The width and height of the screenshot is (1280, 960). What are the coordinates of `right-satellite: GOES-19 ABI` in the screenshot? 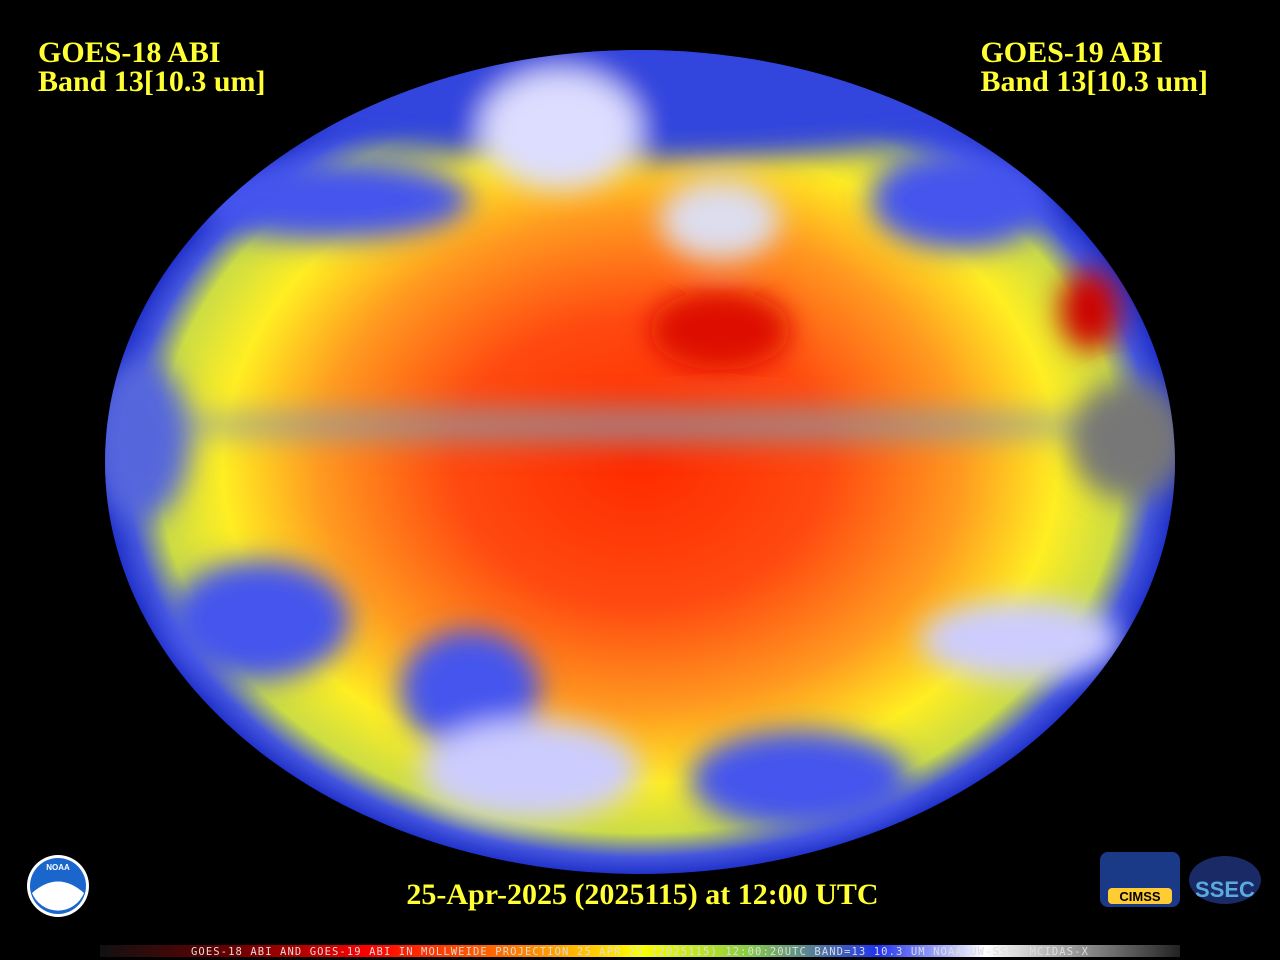 It's located at (1072, 52).